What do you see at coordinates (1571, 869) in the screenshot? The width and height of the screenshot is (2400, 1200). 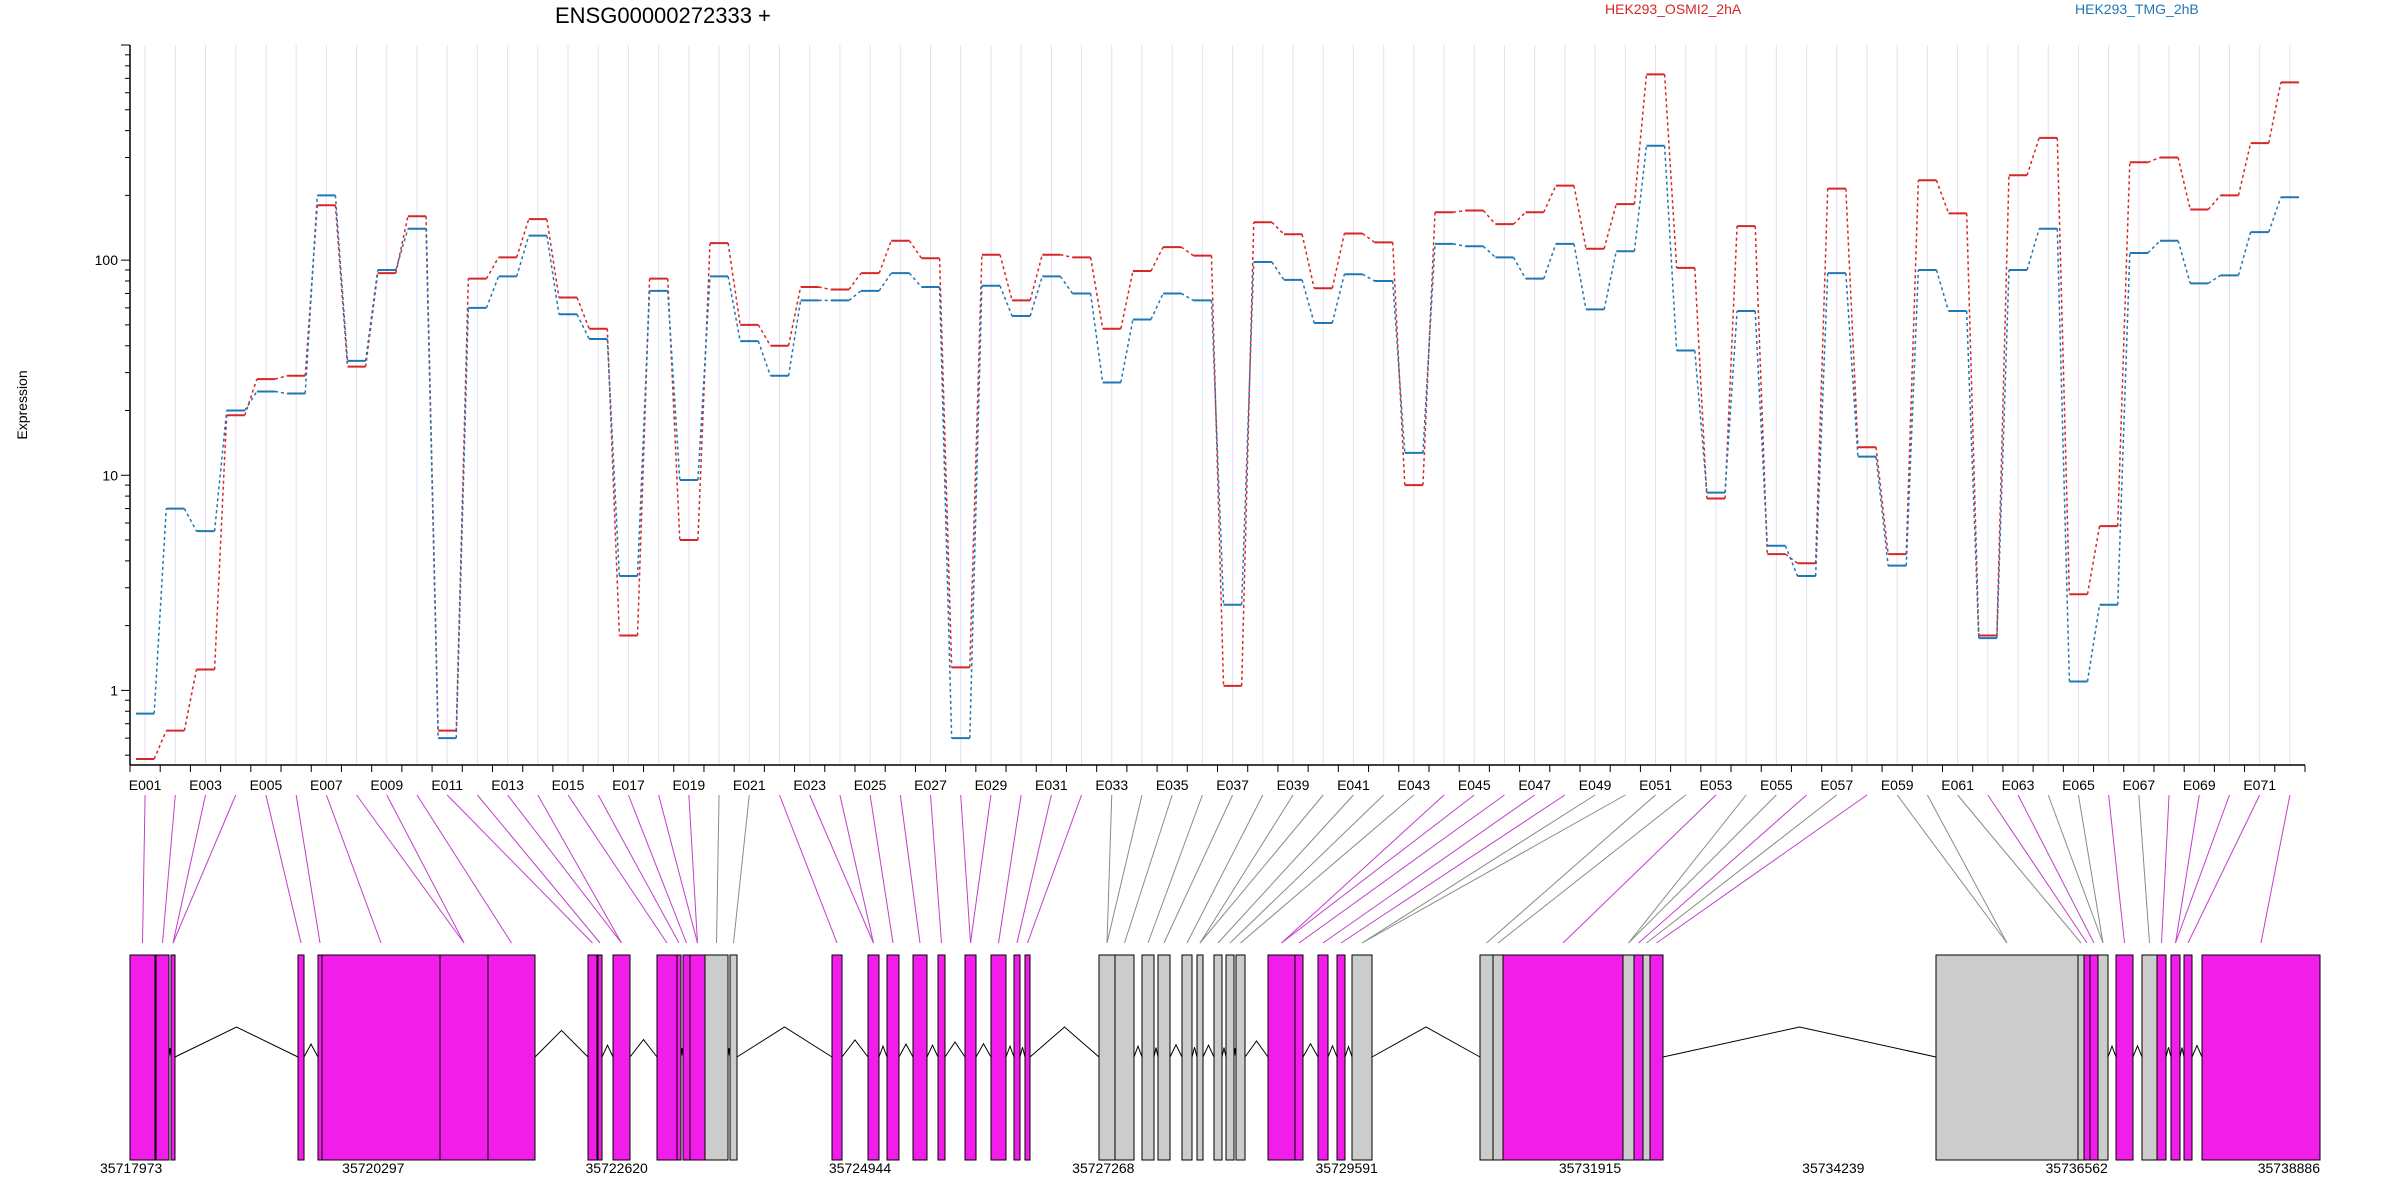 I see `exon-connector-E051` at bounding box center [1571, 869].